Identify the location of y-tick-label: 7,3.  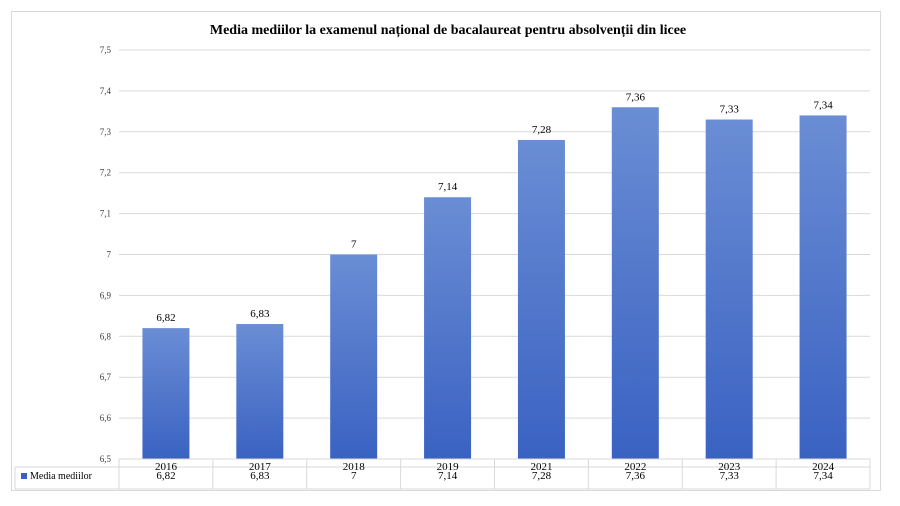
(106, 132).